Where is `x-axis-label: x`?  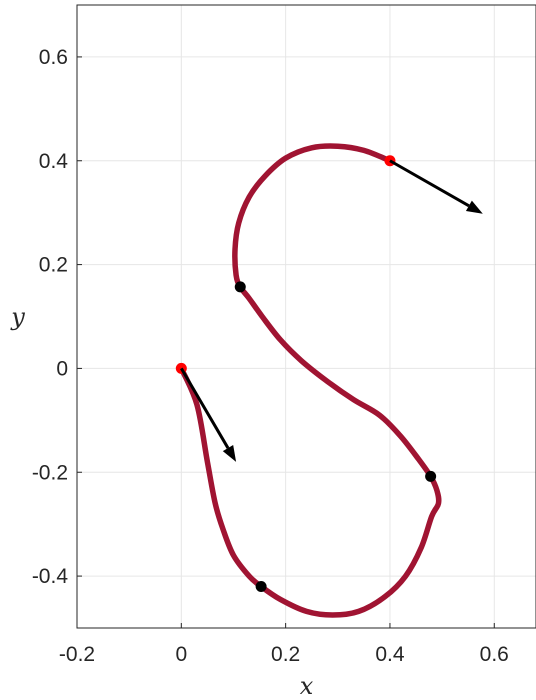 x-axis-label: x is located at coordinates (307, 686).